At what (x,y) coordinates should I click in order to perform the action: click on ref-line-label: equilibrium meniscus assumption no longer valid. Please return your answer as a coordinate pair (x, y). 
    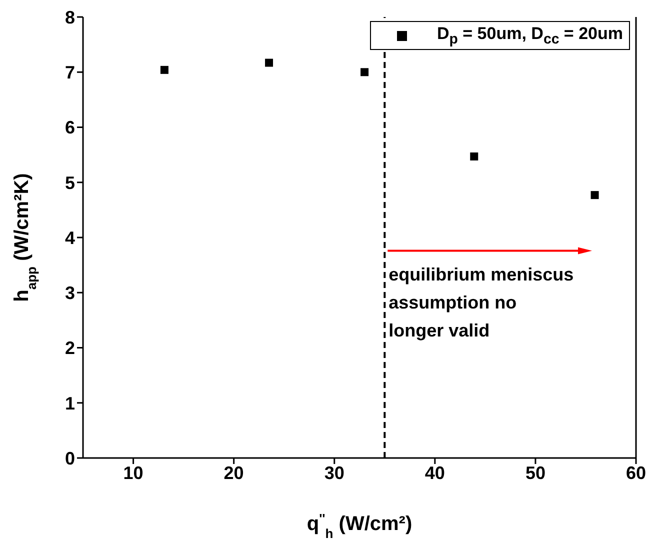
    Looking at the image, I should click on (481, 302).